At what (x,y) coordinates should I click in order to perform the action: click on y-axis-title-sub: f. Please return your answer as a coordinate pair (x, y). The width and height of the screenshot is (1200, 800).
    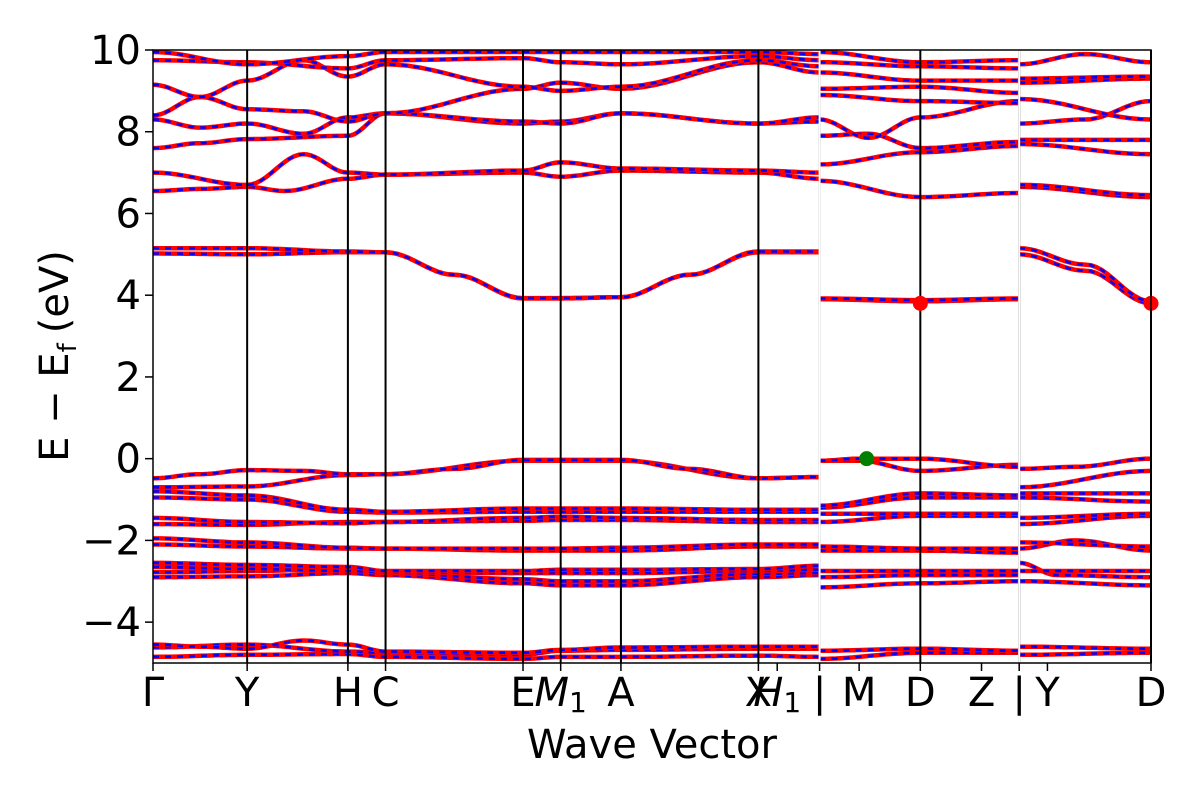
    Looking at the image, I should click on (68, 347).